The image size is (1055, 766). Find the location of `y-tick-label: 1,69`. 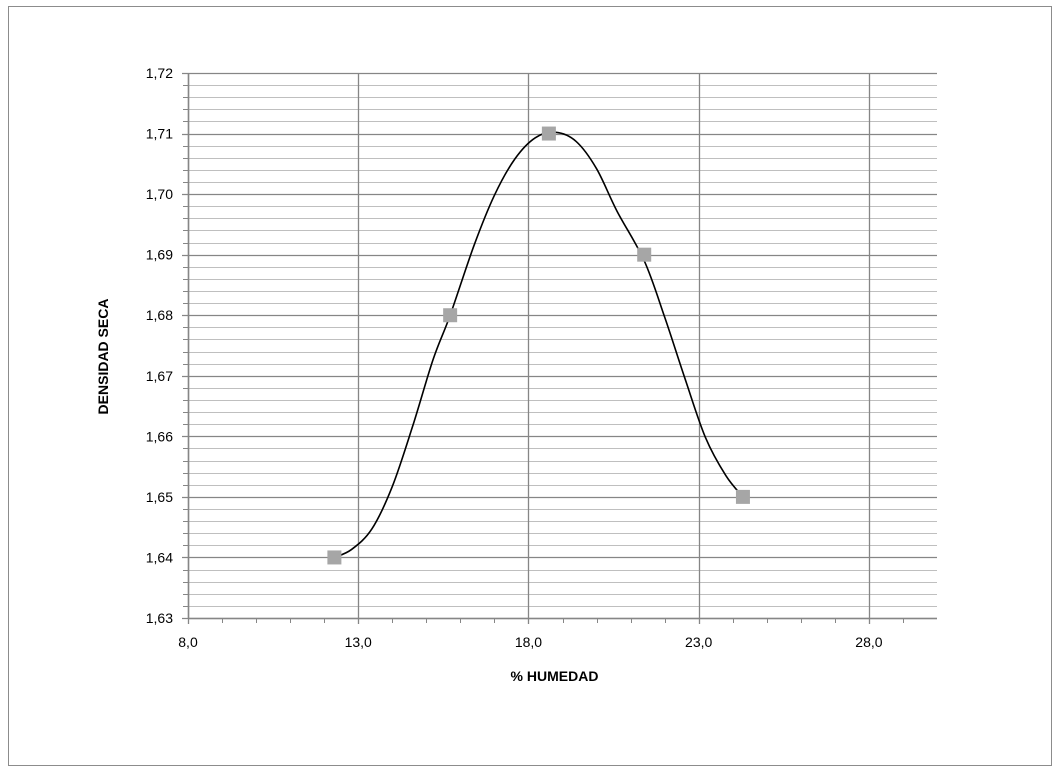

y-tick-label: 1,69 is located at coordinates (159, 255).